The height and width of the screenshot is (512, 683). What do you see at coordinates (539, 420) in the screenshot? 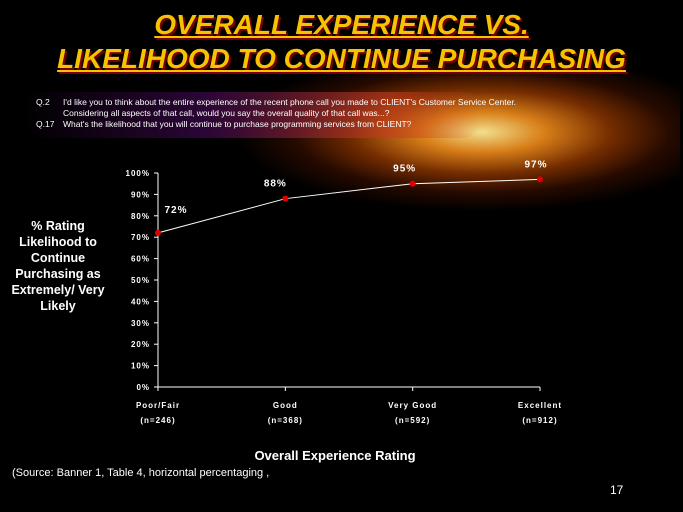
I see `x-tick-sublabel: (n=912)` at bounding box center [539, 420].